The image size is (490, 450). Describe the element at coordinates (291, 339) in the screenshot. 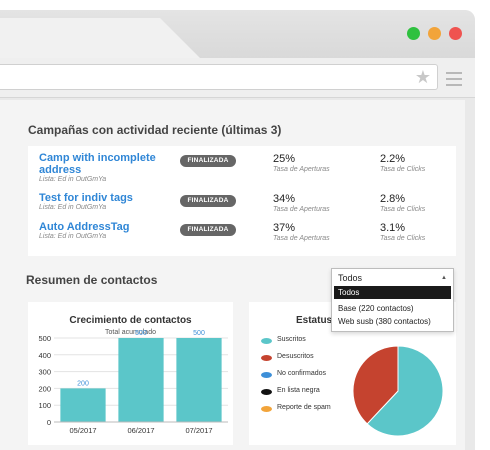

I see `legend-label: Suscritos` at that location.